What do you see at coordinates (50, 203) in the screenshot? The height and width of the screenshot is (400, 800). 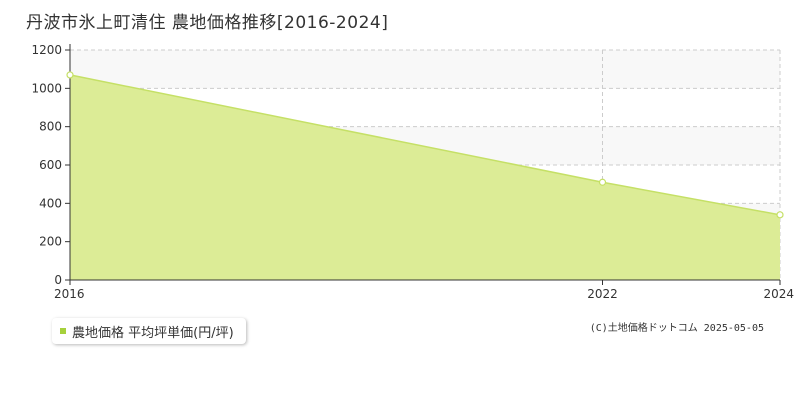 I see `y-tick-label: 400` at bounding box center [50, 203].